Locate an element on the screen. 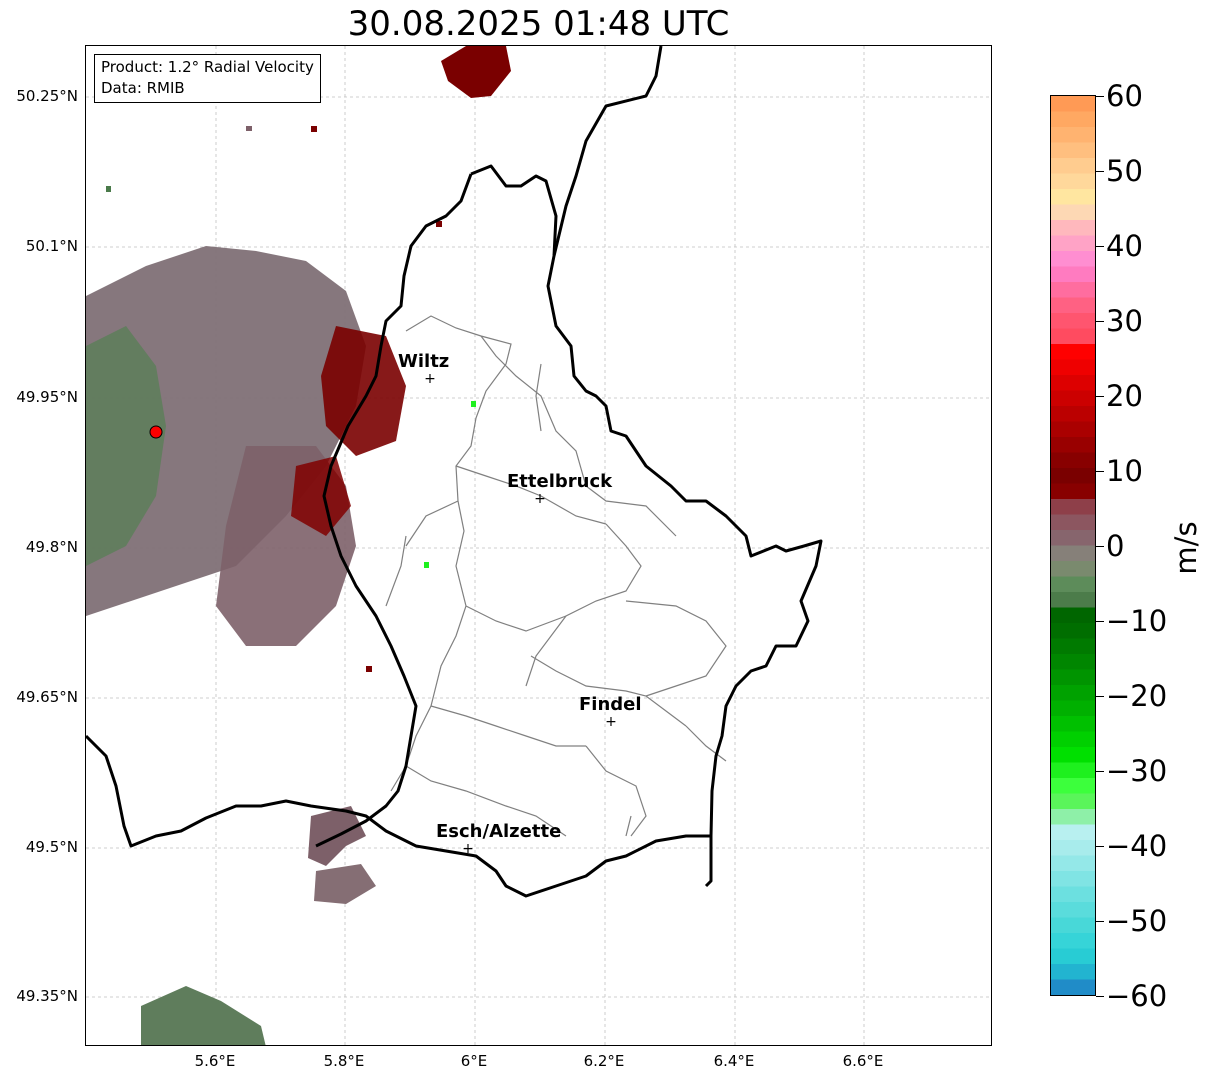 The height and width of the screenshot is (1081, 1207). city-marker-esch-alzette: + is located at coordinates (468, 849).